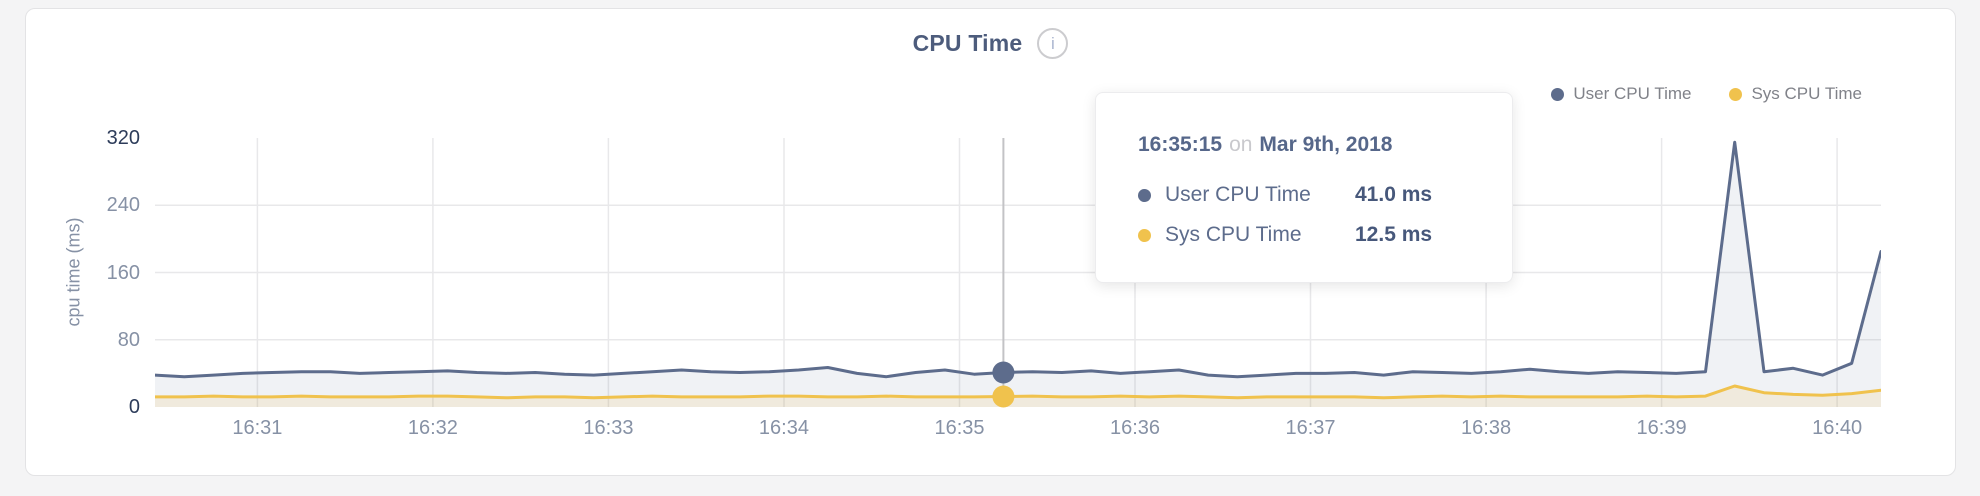 This screenshot has height=496, width=1980. I want to click on x-tick-label: 16:31, so click(257, 428).